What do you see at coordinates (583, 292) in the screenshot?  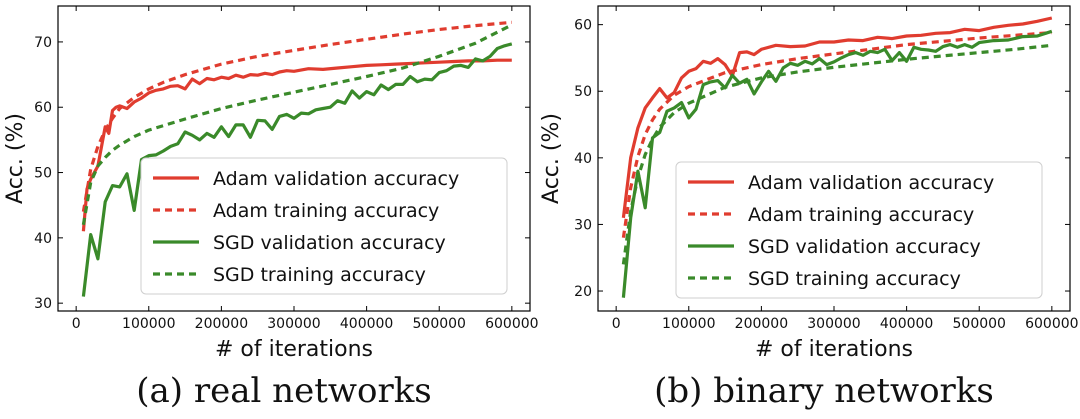 I see `y-tick-label: 20` at bounding box center [583, 292].